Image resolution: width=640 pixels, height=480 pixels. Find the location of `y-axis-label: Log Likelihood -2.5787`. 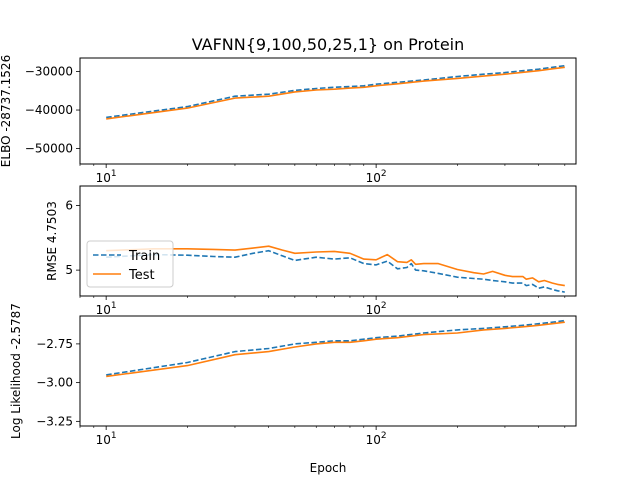

y-axis-label: Log Likelihood -2.5787 is located at coordinates (16, 371).